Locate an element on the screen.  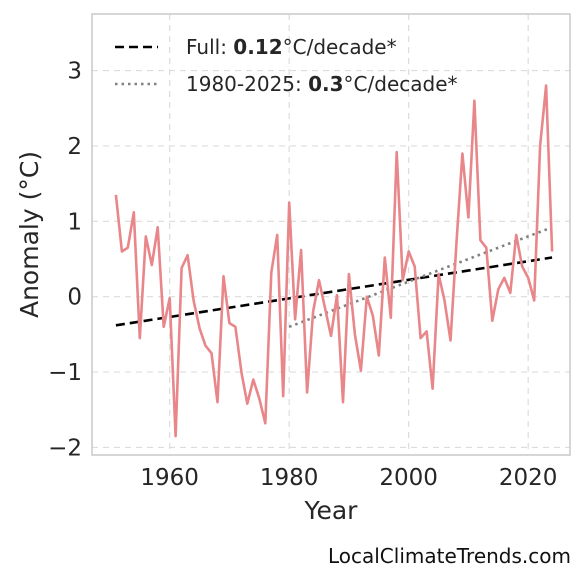
x-tick-label: 1960 is located at coordinates (169, 478).